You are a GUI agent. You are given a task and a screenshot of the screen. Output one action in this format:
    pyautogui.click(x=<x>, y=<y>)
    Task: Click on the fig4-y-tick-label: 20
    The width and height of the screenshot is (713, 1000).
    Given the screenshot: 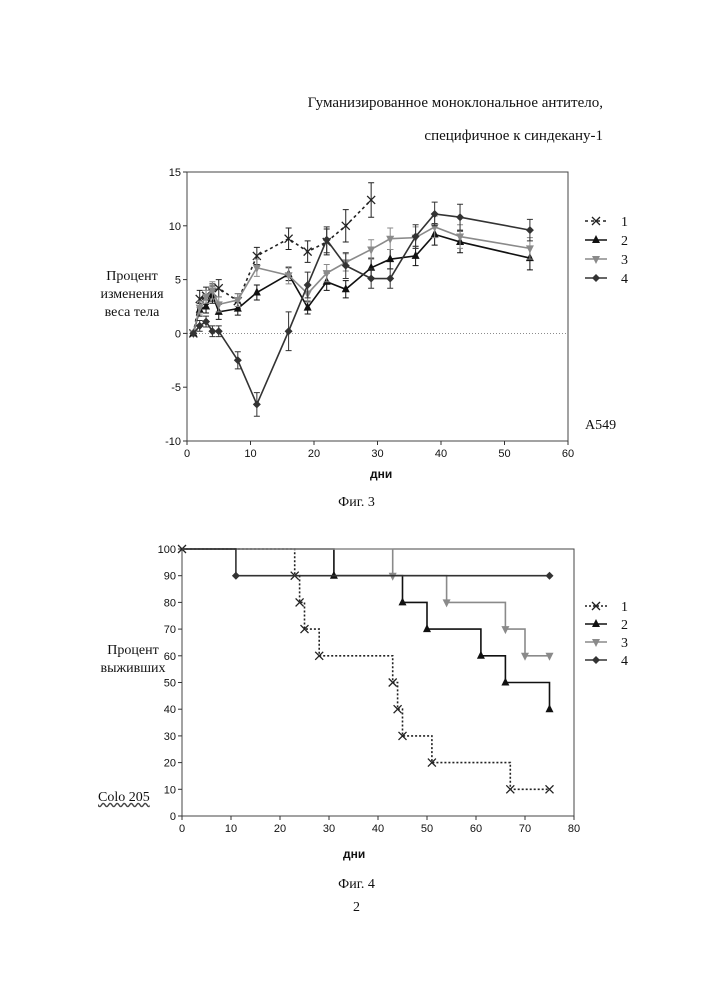 What is the action you would take?
    pyautogui.click(x=170, y=764)
    